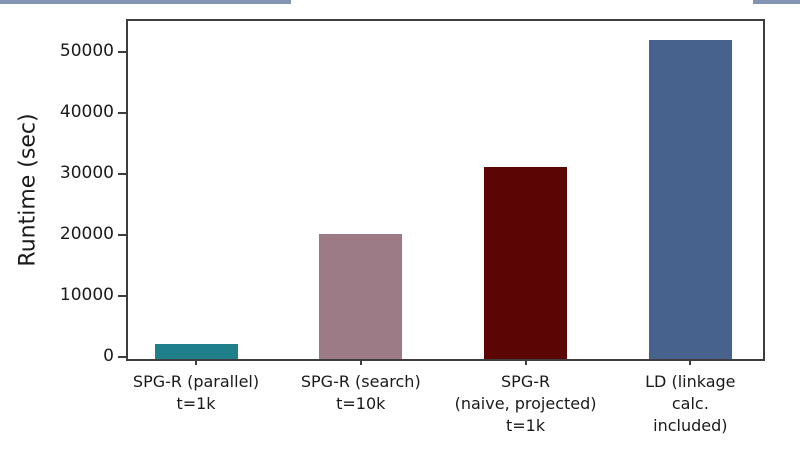 This screenshot has width=800, height=452. I want to click on y-tick-label: 30000, so click(86, 172).